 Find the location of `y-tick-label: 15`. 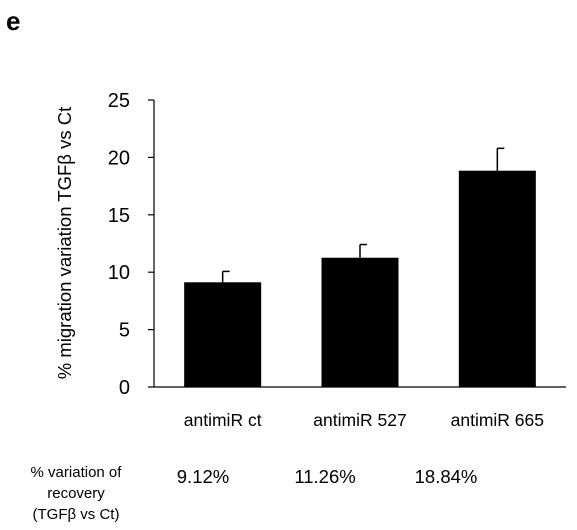

y-tick-label: 15 is located at coordinates (119, 216).